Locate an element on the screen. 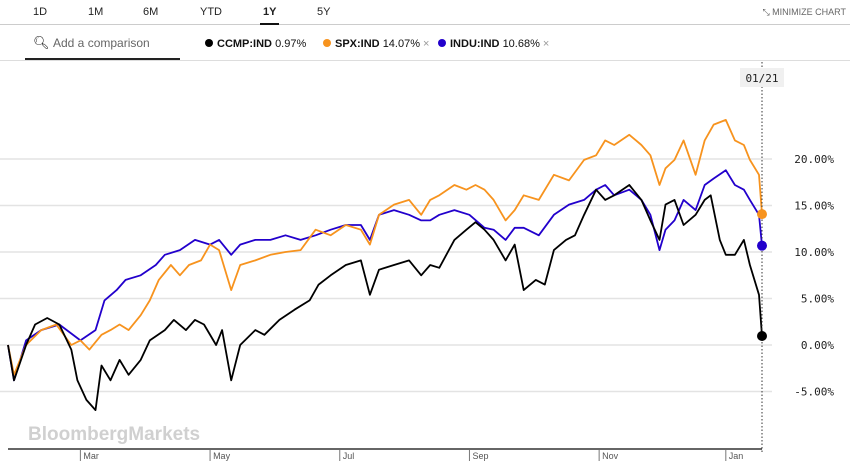 The width and height of the screenshot is (850, 468). search-icon: 🔍︎ is located at coordinates (41, 42).